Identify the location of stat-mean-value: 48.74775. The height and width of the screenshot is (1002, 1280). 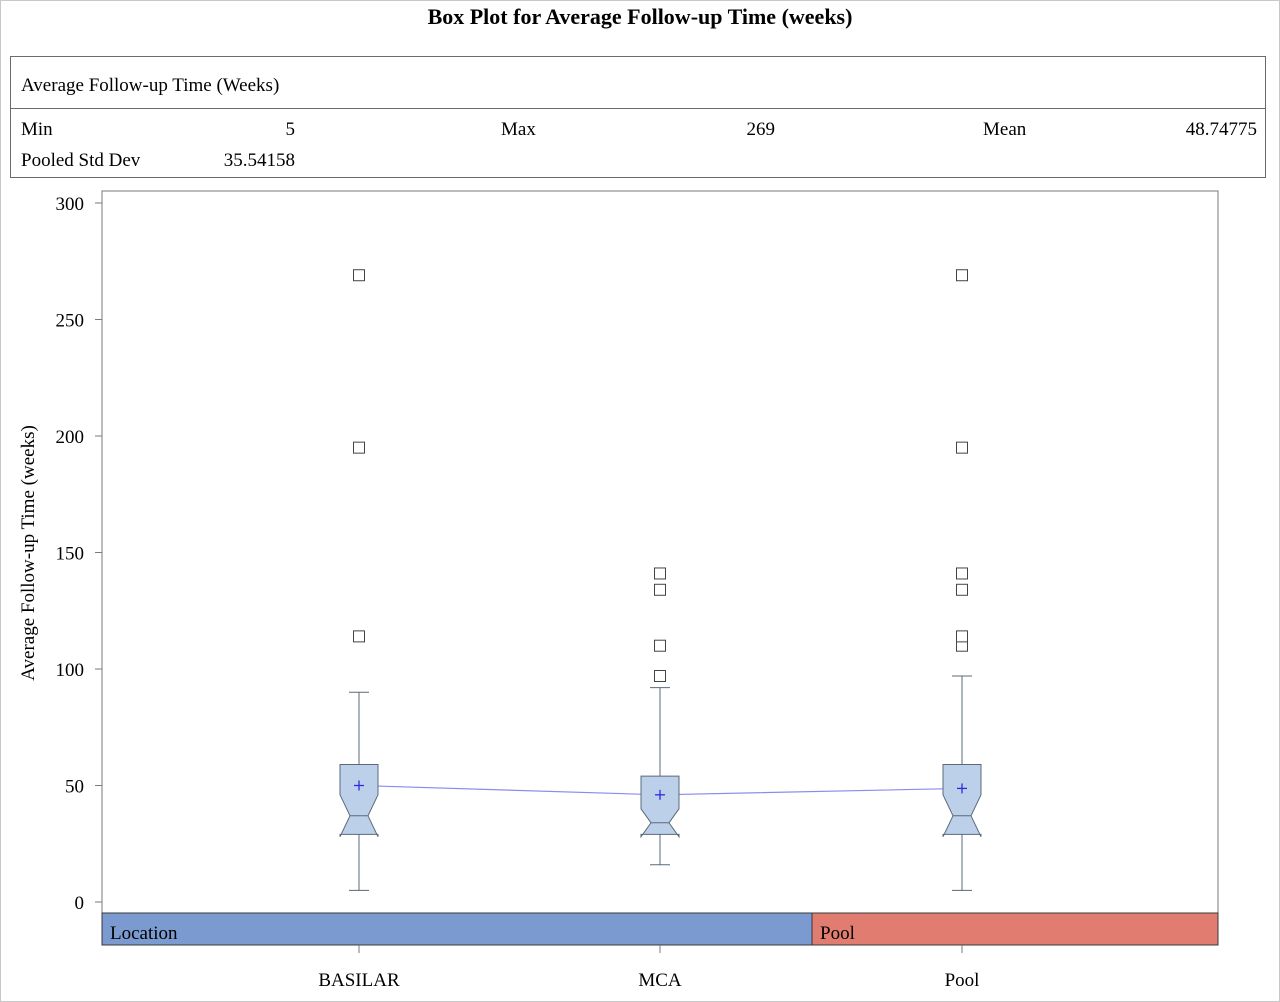
(1221, 129).